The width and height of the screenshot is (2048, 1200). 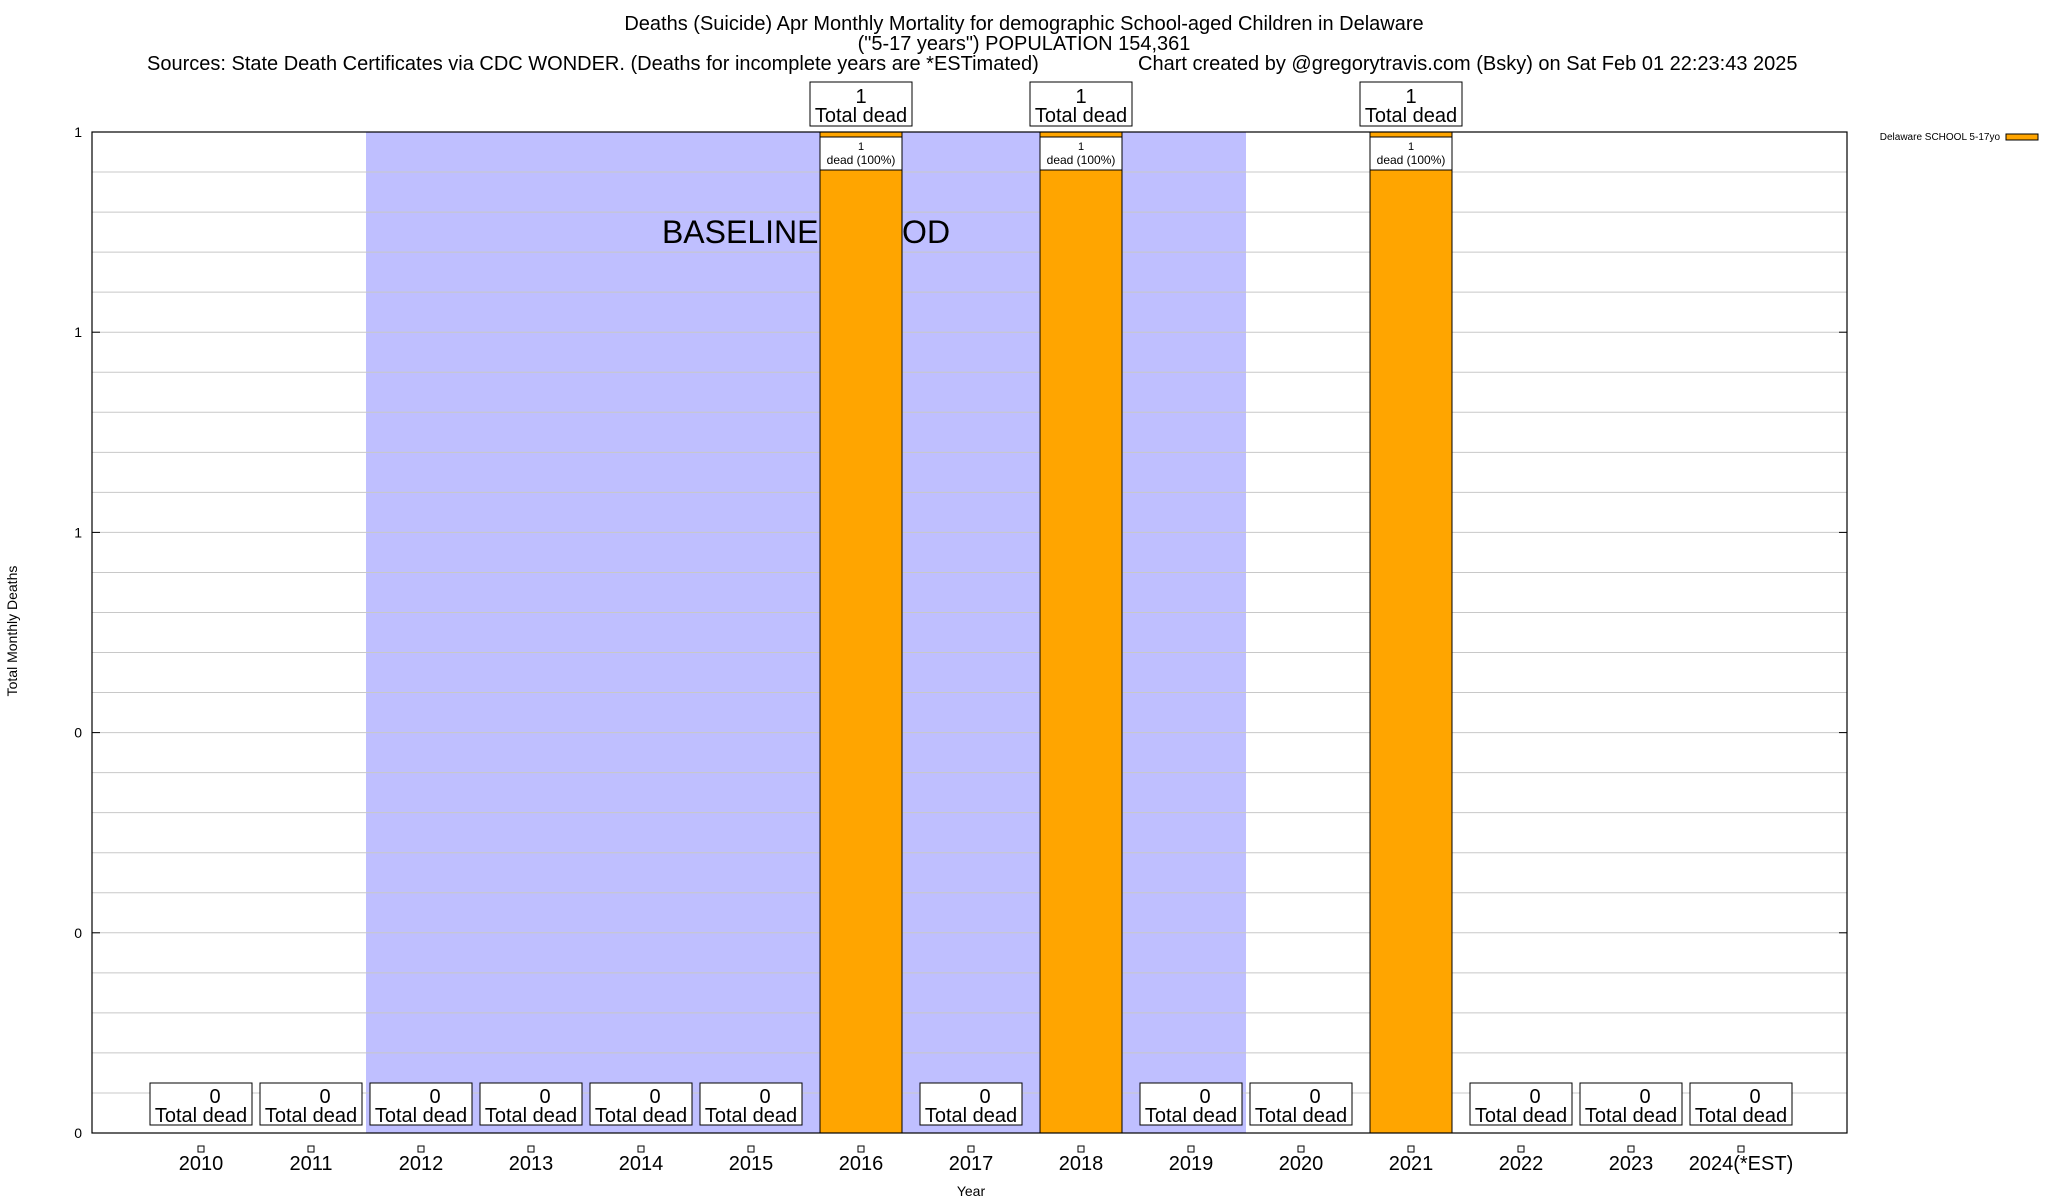 What do you see at coordinates (421, 1164) in the screenshot?
I see `x-tick-label: 2012` at bounding box center [421, 1164].